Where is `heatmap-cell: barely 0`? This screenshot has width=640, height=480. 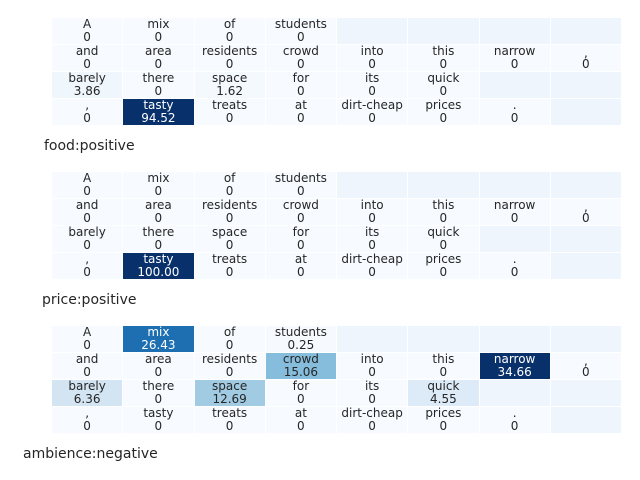
heatmap-cell: barely 0 is located at coordinates (88, 239).